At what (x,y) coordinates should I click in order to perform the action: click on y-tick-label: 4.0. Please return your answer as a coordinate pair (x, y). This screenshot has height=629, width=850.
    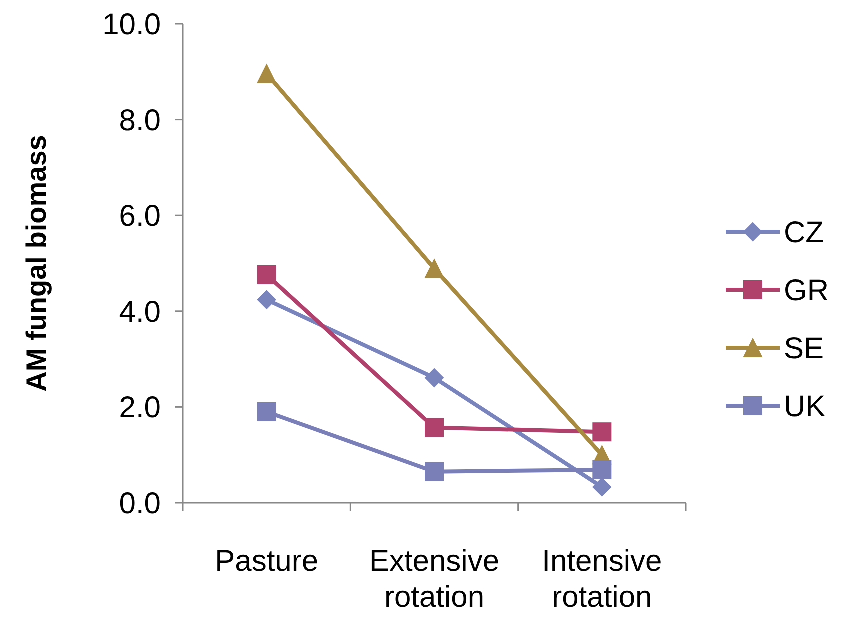
    Looking at the image, I should click on (140, 312).